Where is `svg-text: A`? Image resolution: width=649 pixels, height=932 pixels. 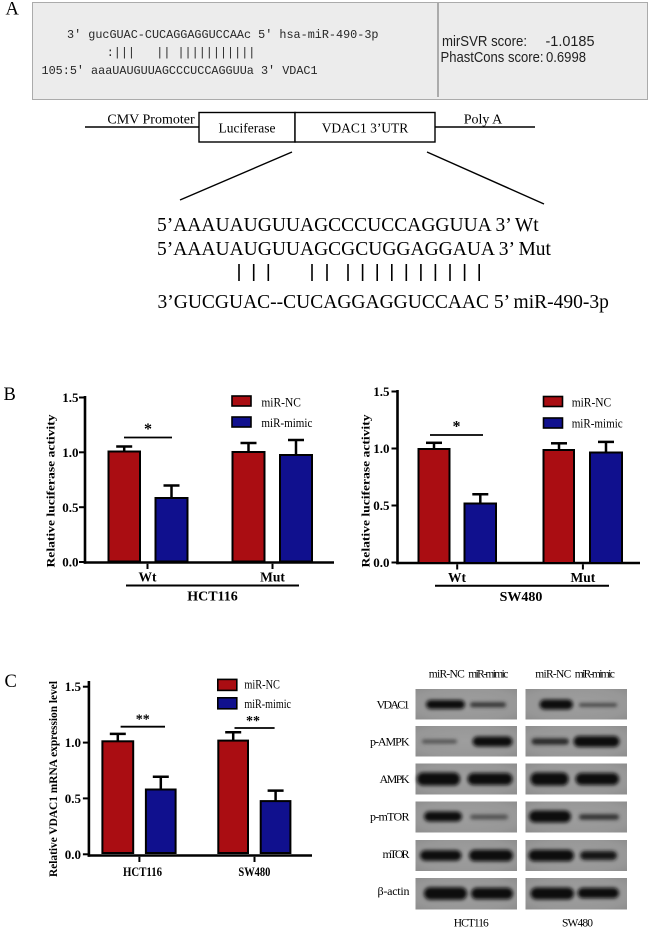
svg-text: A is located at coordinates (13, 10).